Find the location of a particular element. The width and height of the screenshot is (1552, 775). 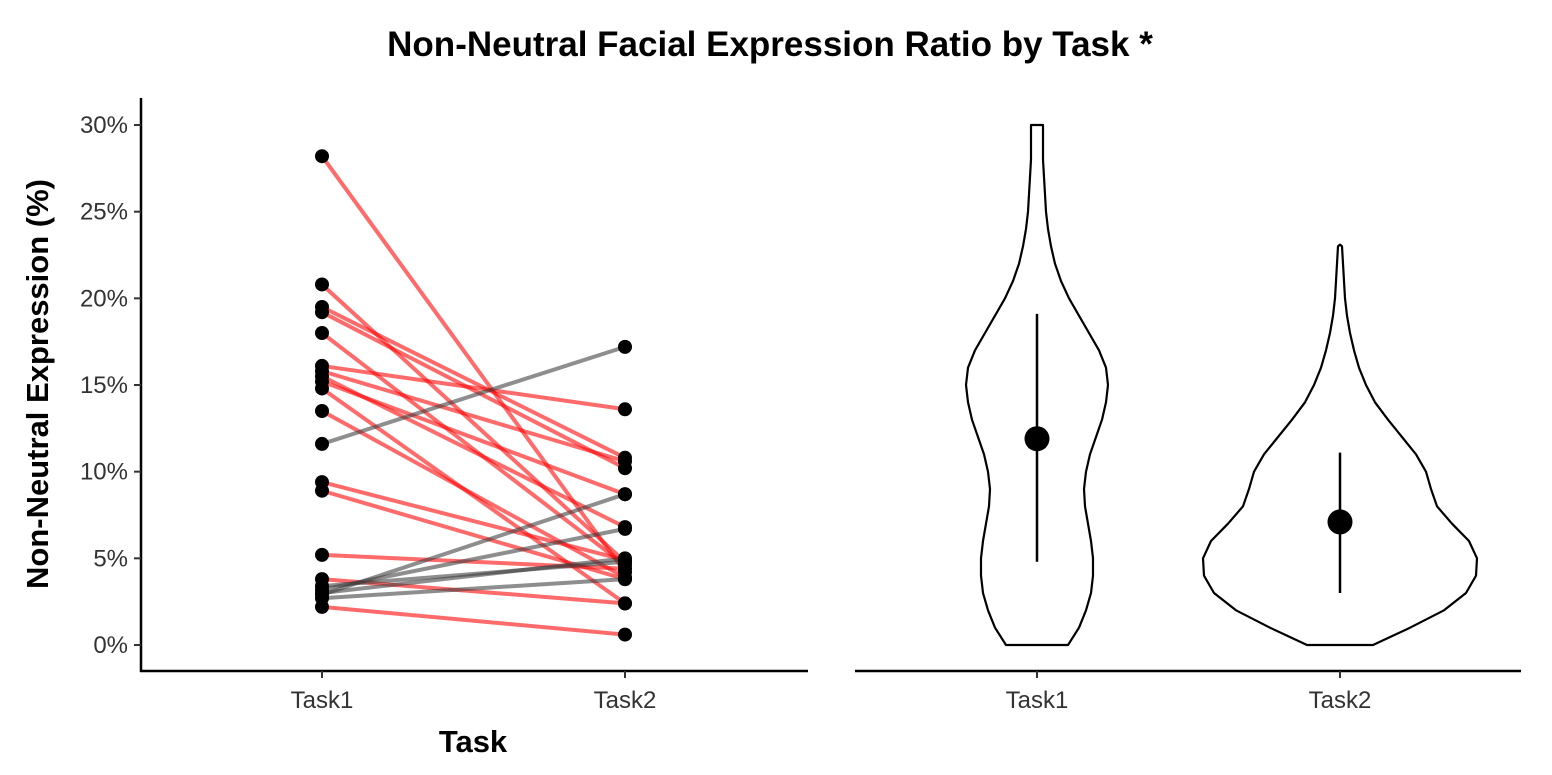

y-tick-label: 30% is located at coordinates (104, 125).